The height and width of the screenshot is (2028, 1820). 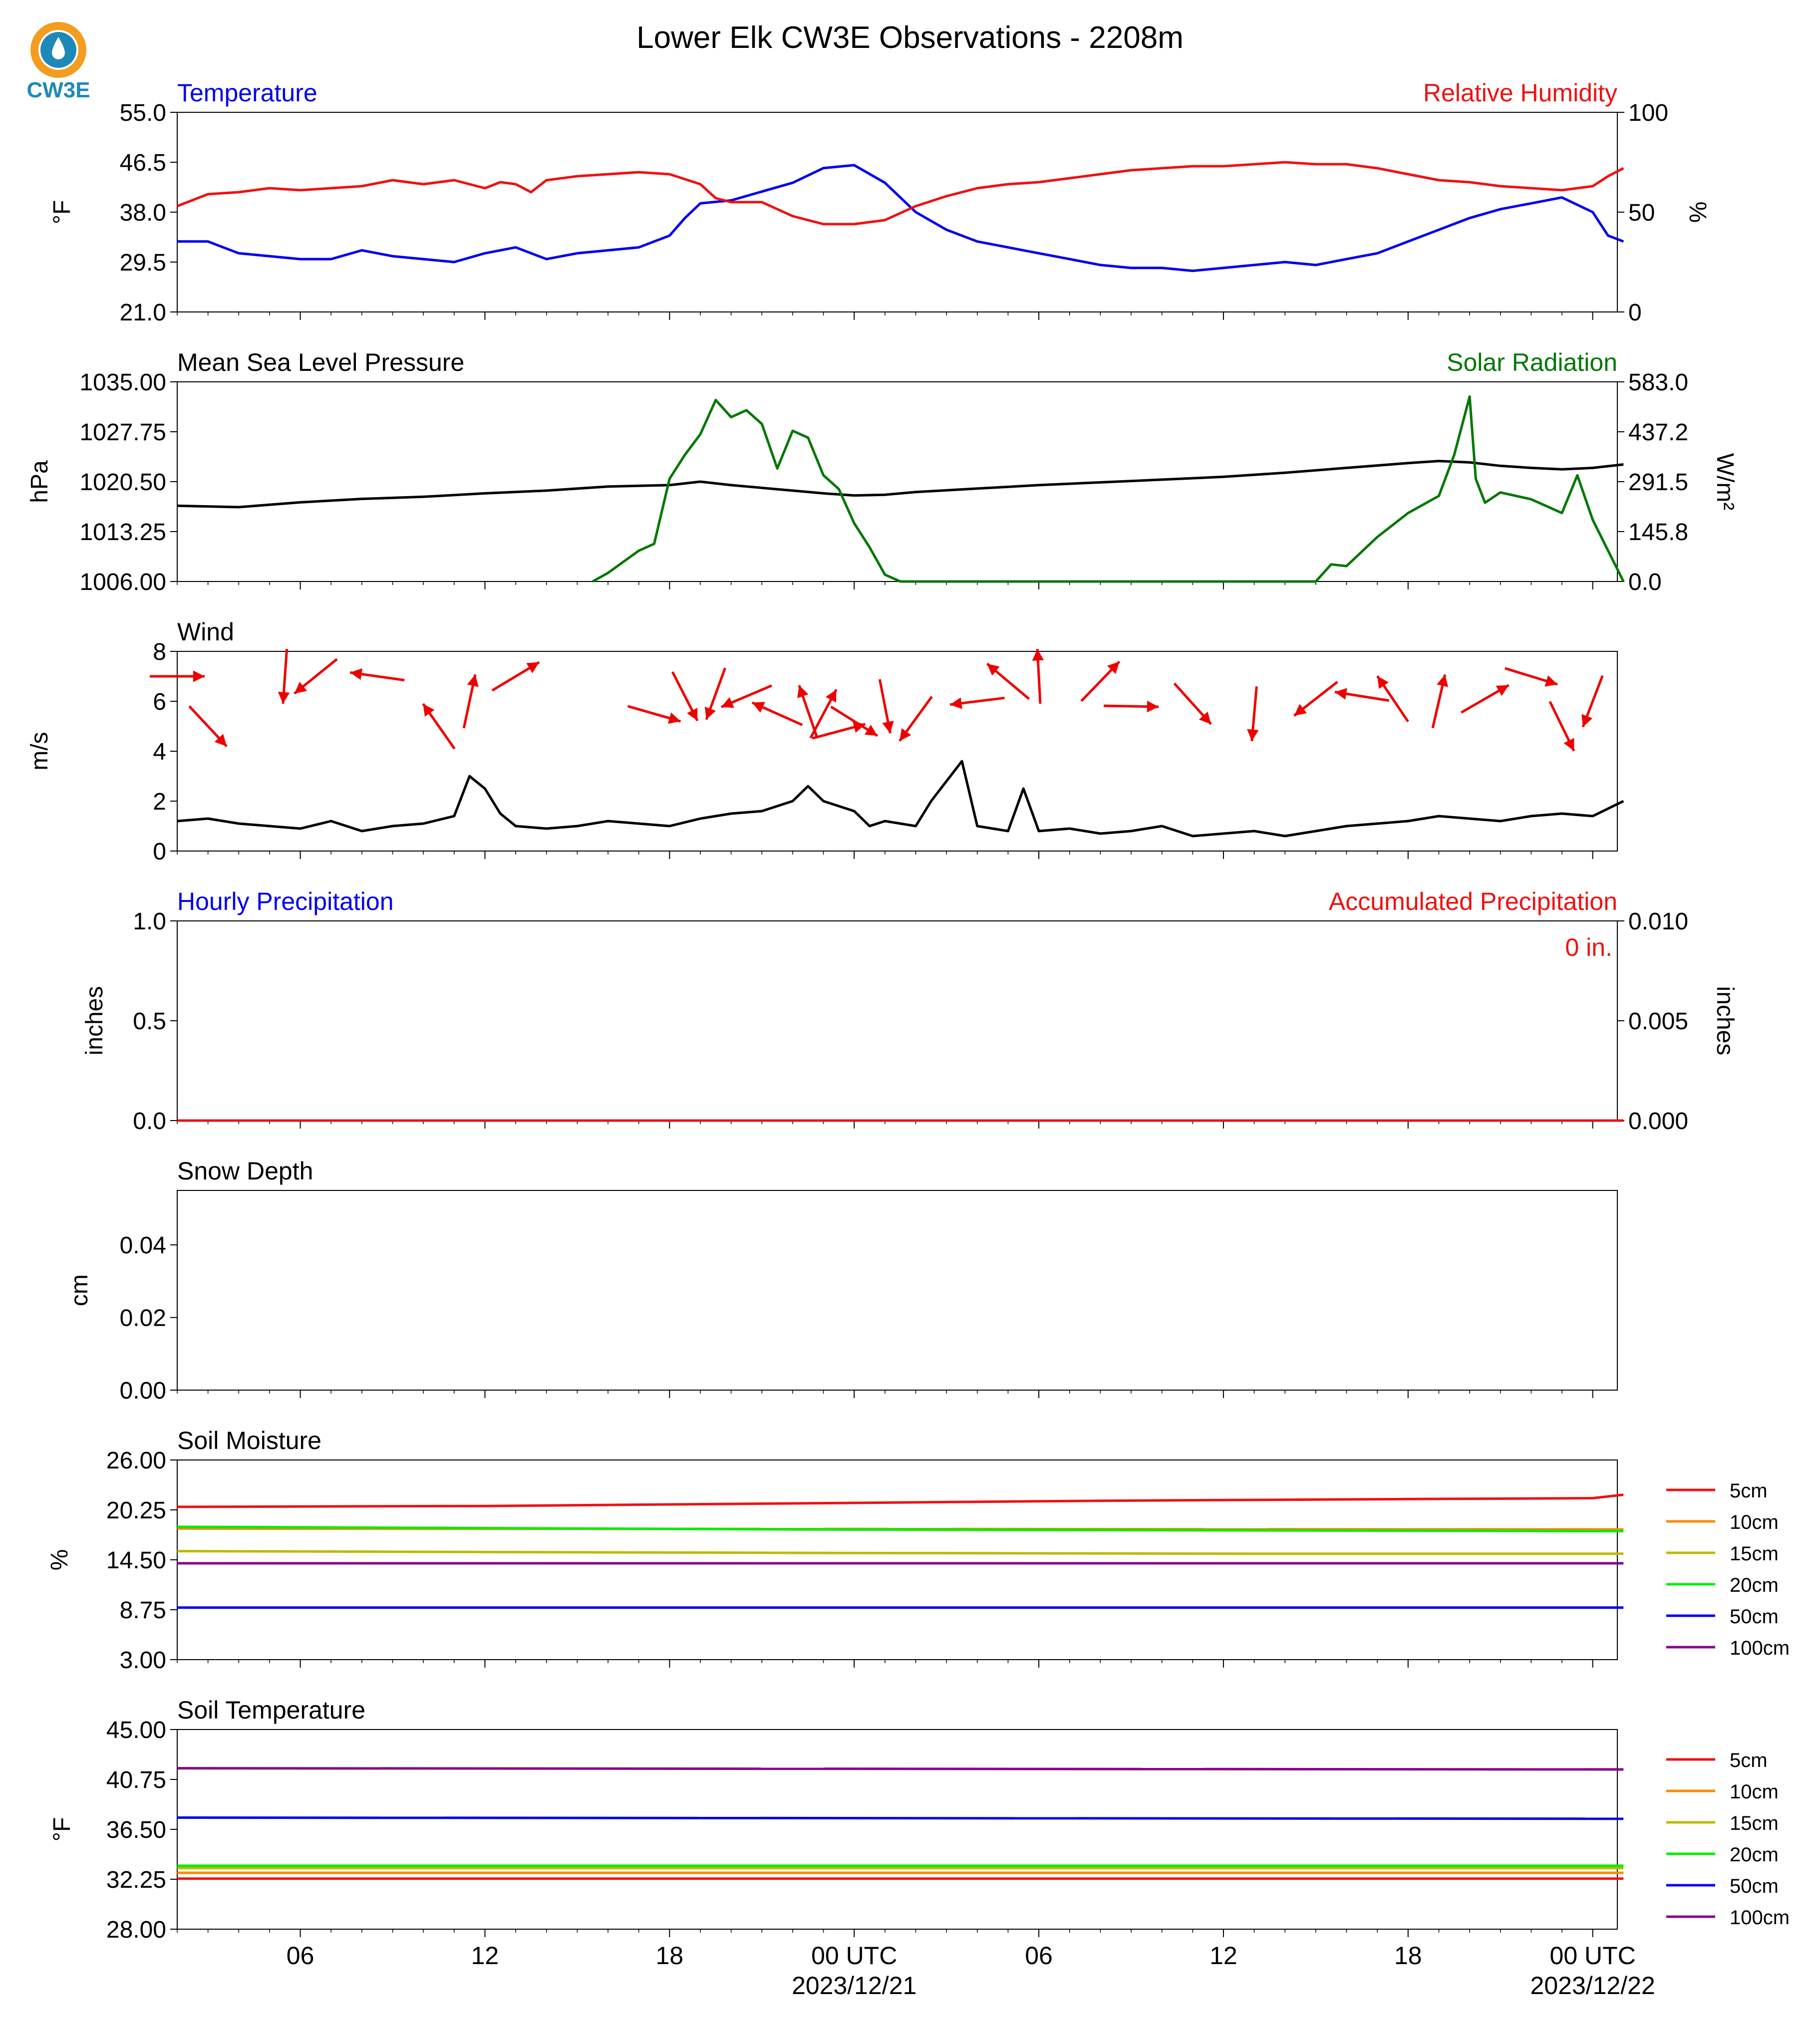 What do you see at coordinates (245, 1171) in the screenshot?
I see `panel-title-left: Snow Depth` at bounding box center [245, 1171].